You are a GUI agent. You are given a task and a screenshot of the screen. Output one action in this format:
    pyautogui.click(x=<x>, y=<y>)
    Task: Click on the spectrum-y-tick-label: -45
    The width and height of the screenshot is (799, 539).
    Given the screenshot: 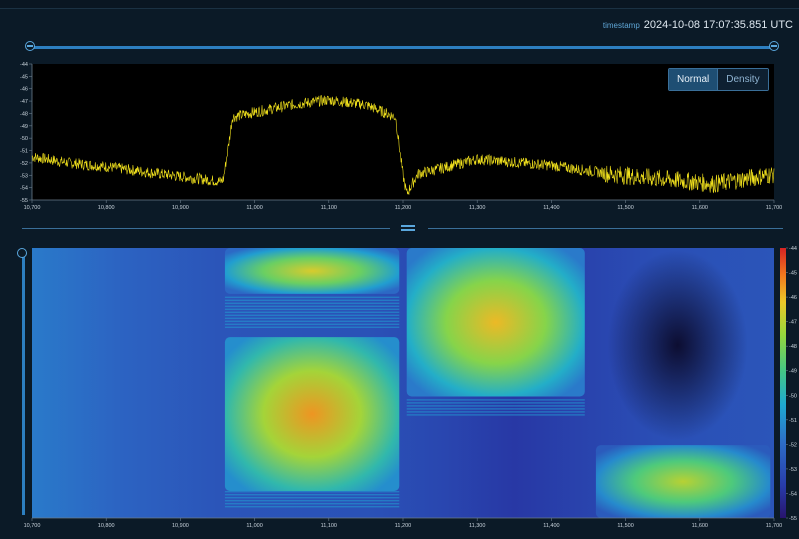 What is the action you would take?
    pyautogui.click(x=24, y=77)
    